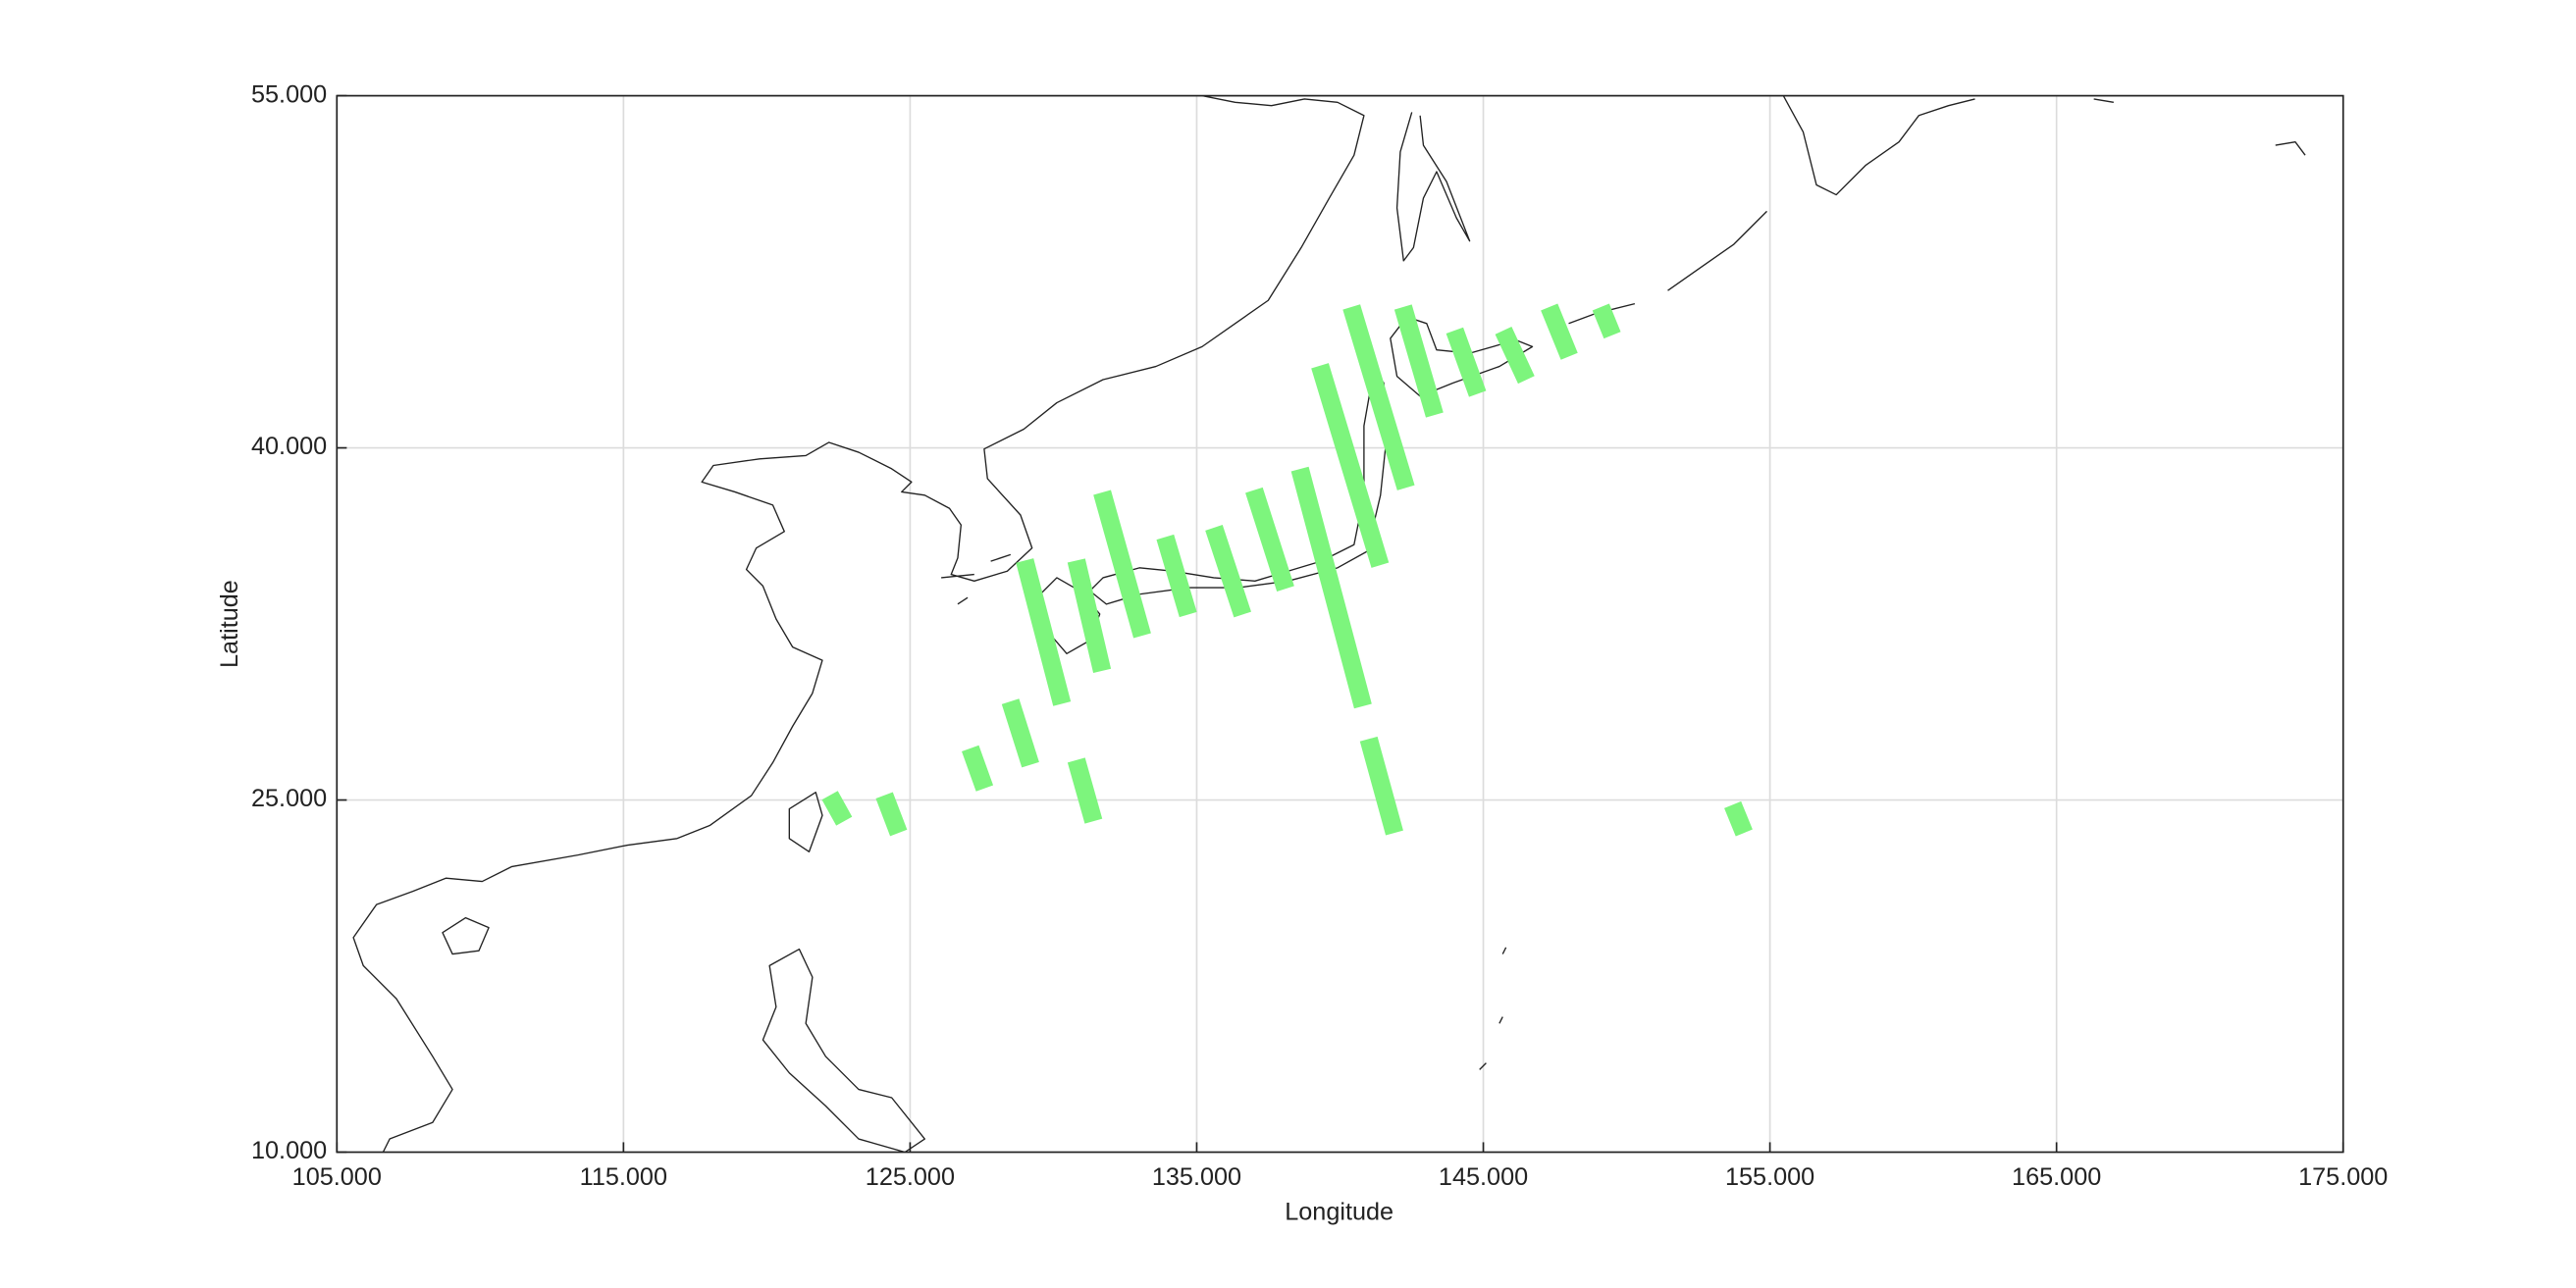 The width and height of the screenshot is (2576, 1288). Describe the element at coordinates (910, 1177) in the screenshot. I see `x-tick-label: 125.000` at that location.